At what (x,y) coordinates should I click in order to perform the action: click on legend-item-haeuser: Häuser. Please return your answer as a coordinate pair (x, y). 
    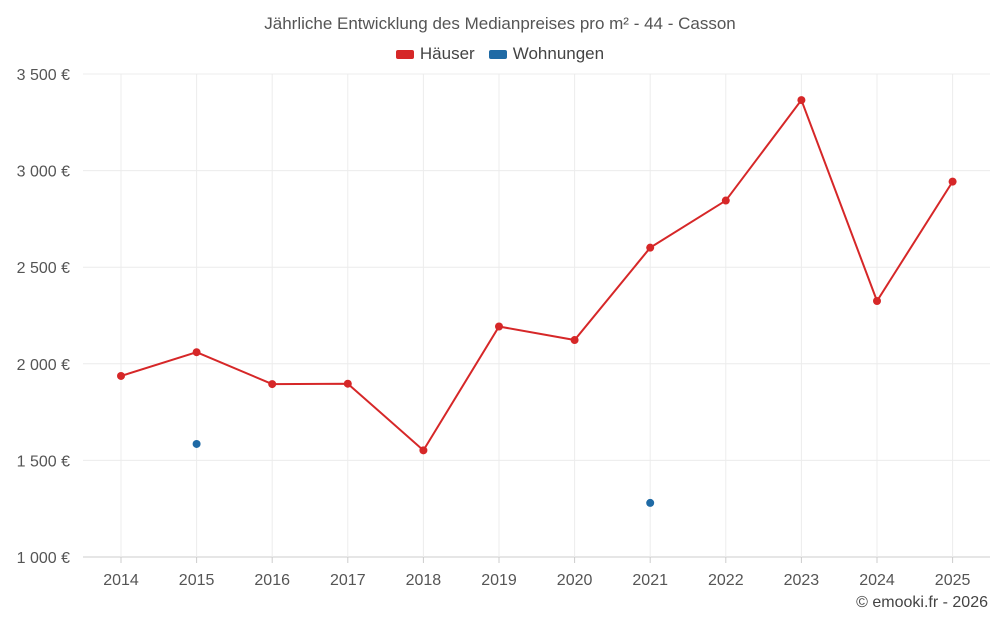
    Looking at the image, I should click on (435, 54).